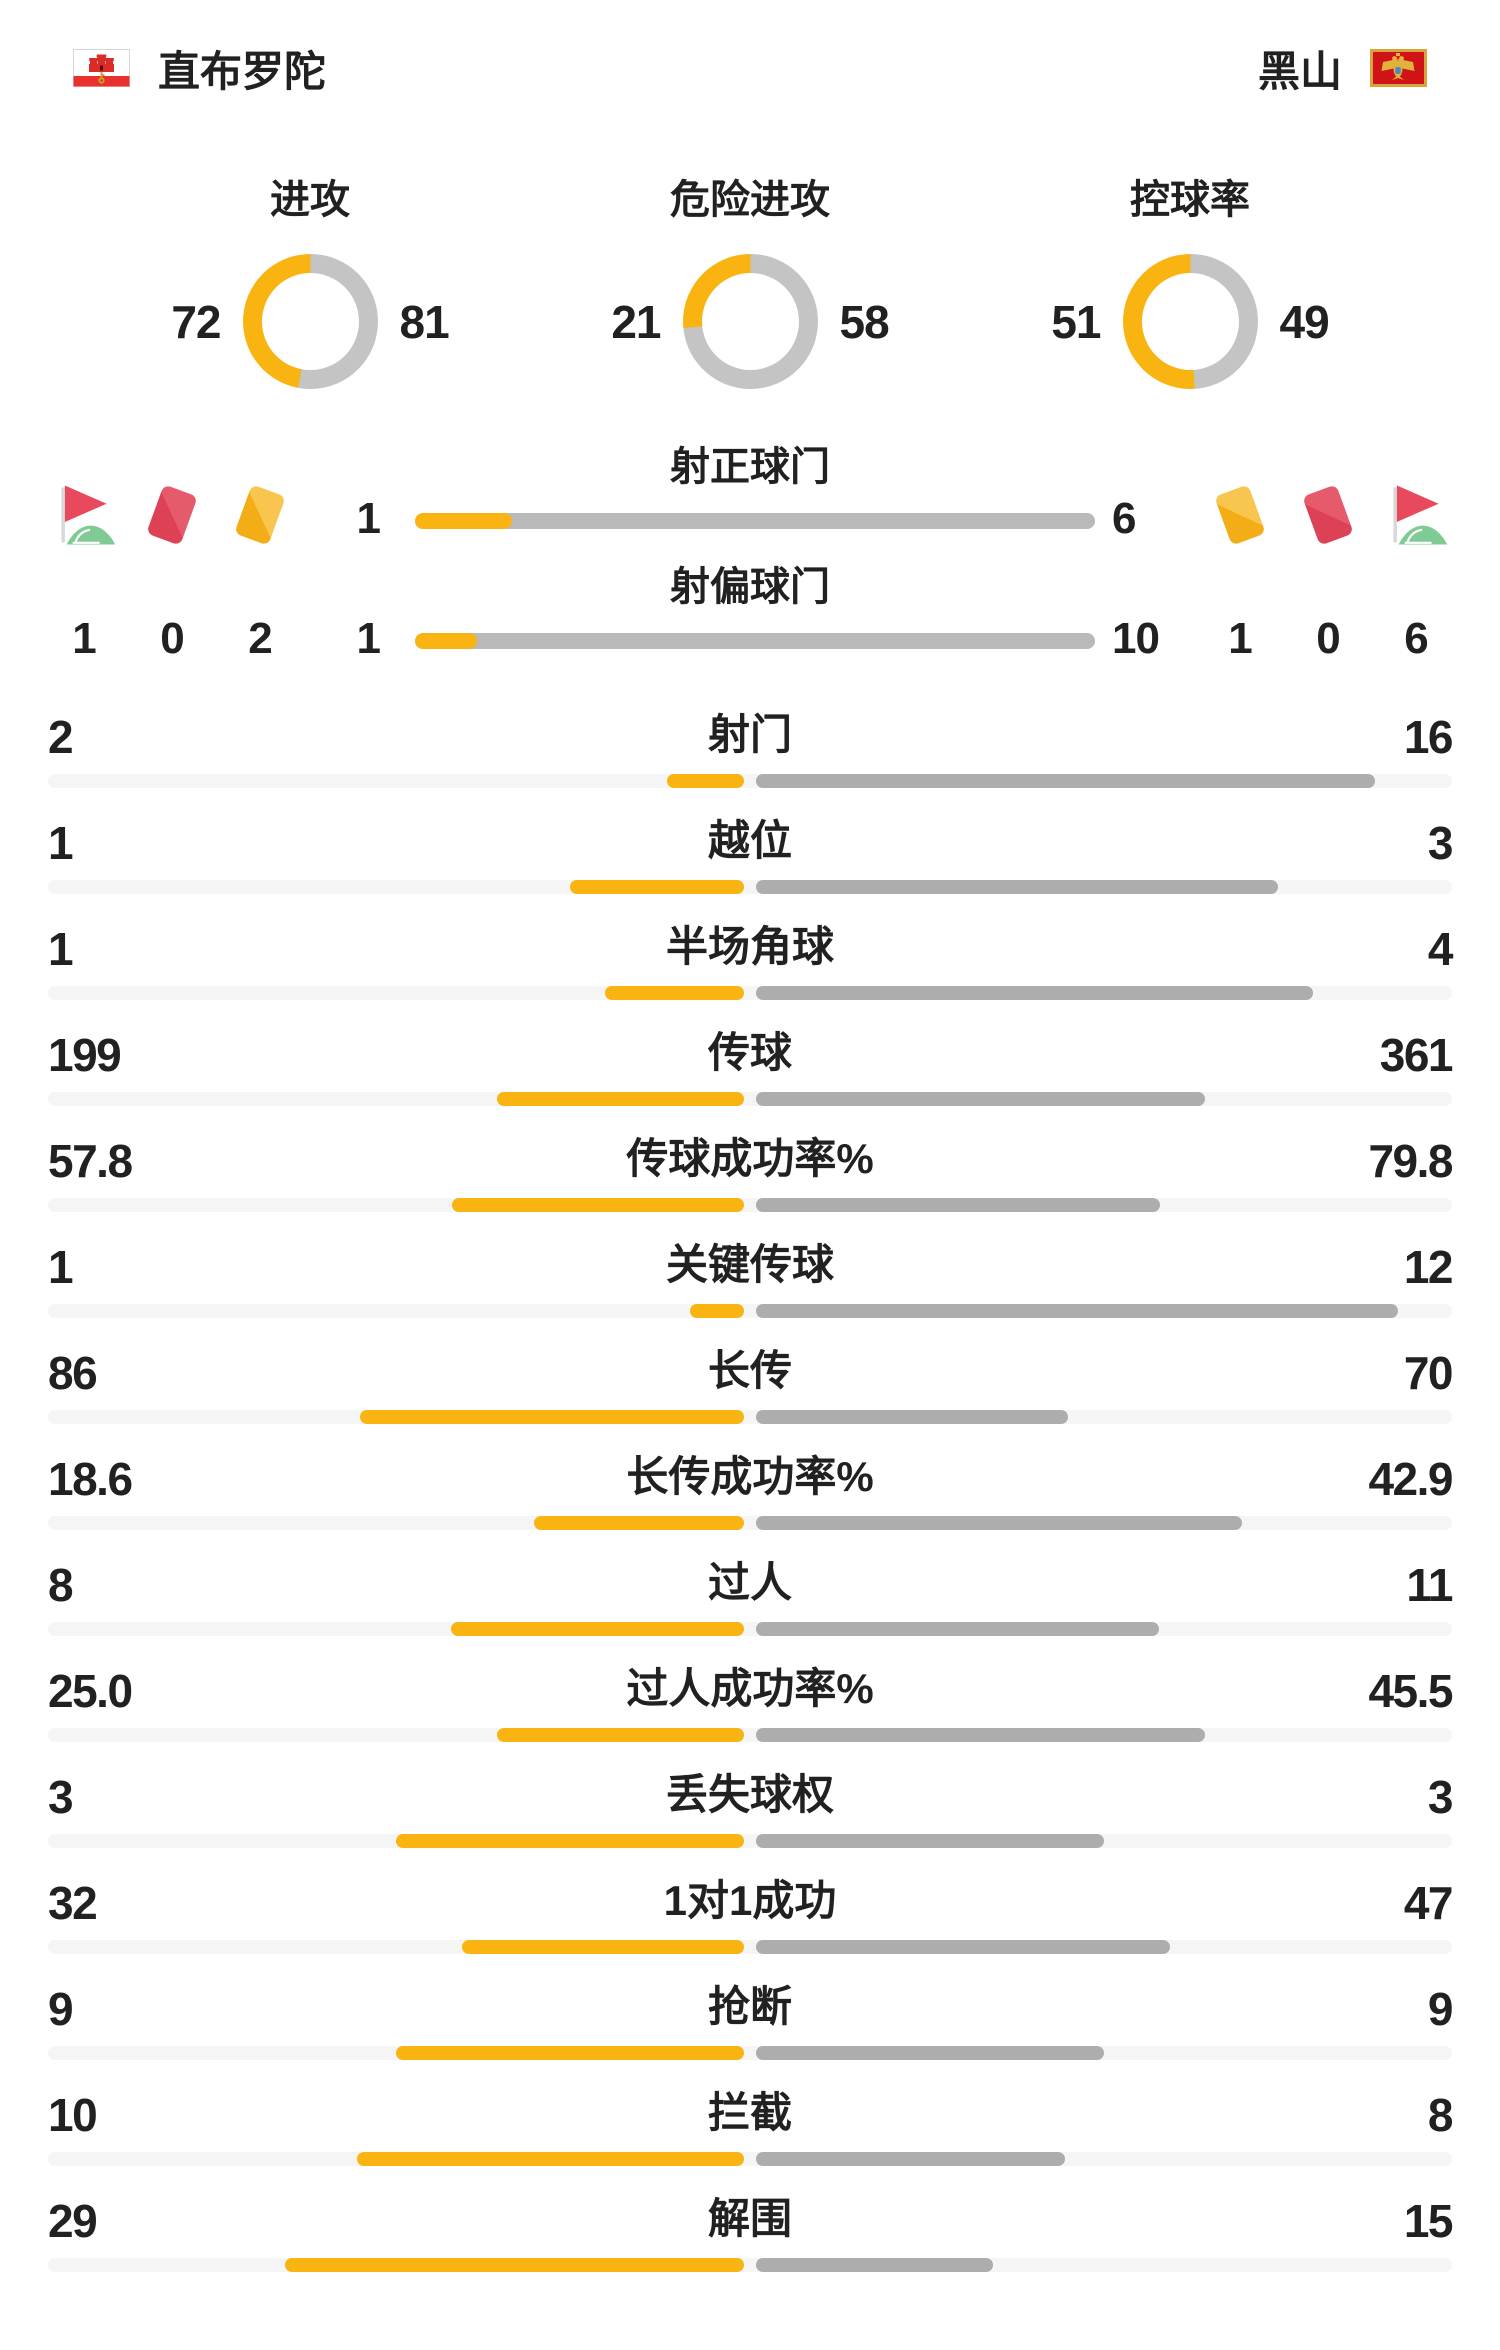 The height and width of the screenshot is (2350, 1500). Describe the element at coordinates (1240, 638) in the screenshot. I see `away-yellow-cards-count: 1` at that location.